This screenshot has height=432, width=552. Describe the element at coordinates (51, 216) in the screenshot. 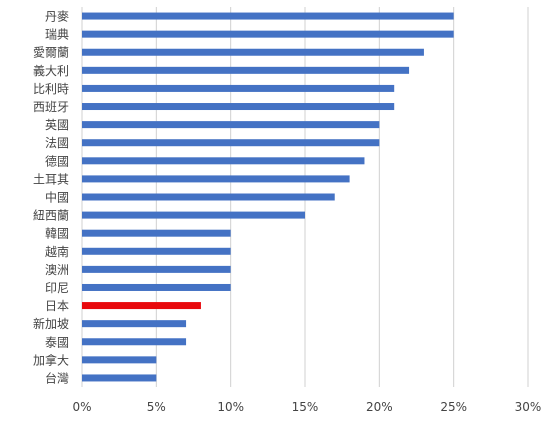

I see `category-label: 紐西蘭` at that location.